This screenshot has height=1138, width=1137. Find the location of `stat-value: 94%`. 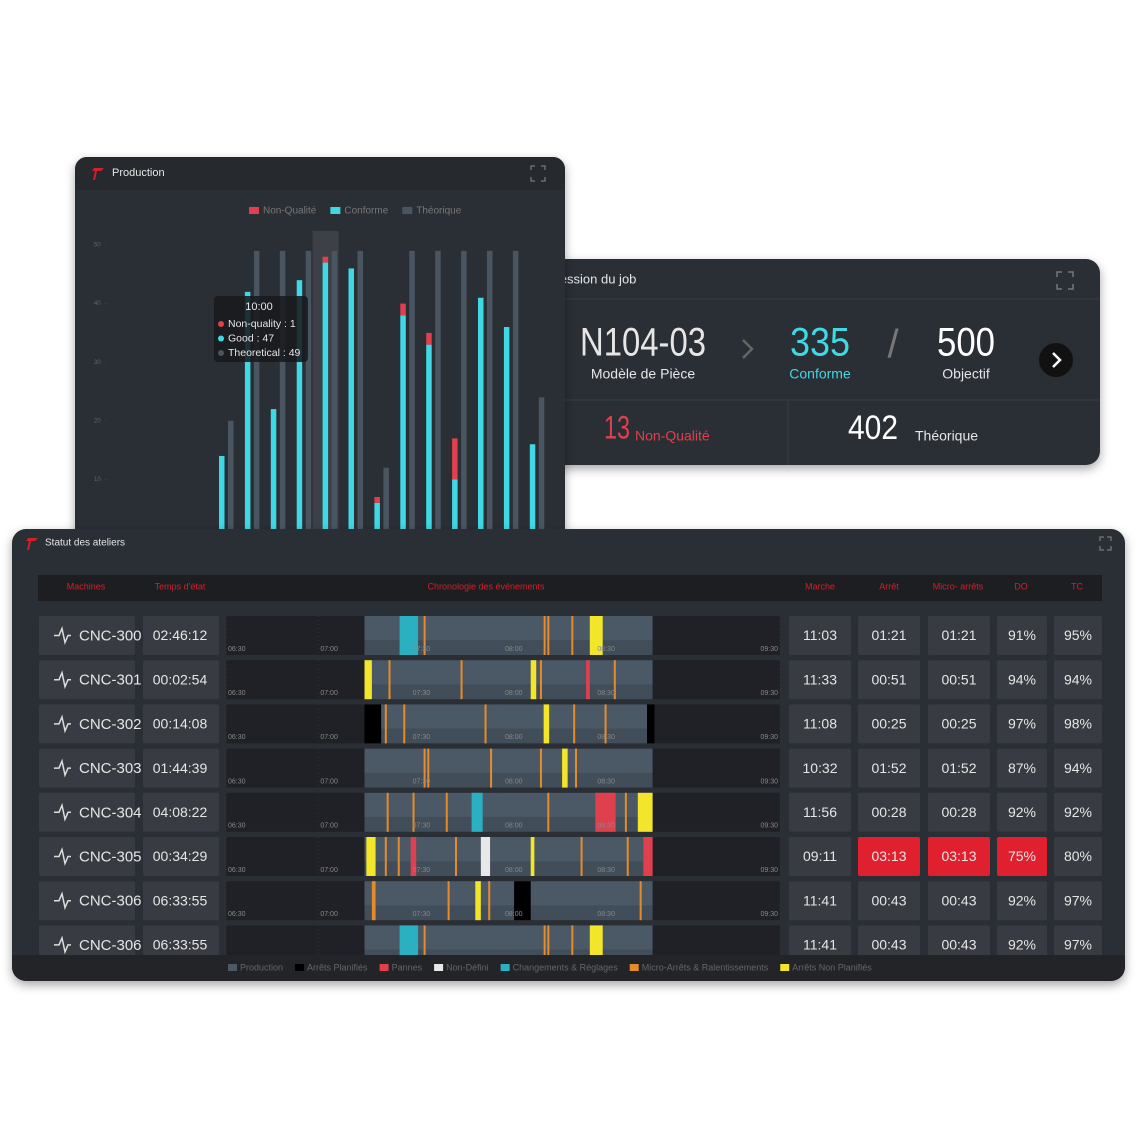

stat-value: 94% is located at coordinates (1022, 679).